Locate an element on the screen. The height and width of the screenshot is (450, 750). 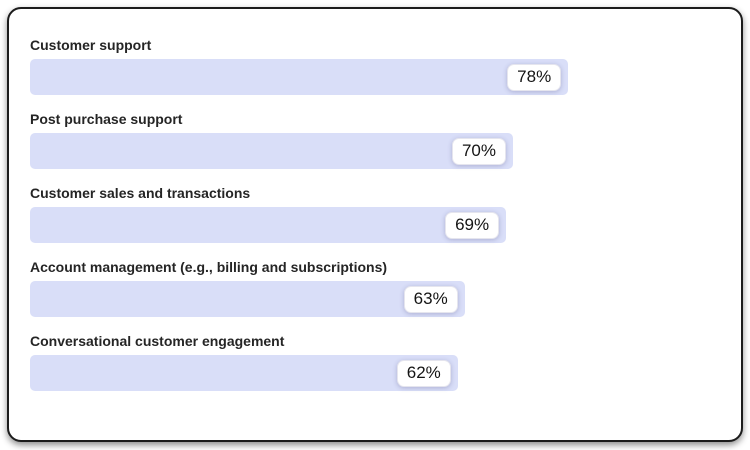
value-badge: 78% is located at coordinates (534, 77).